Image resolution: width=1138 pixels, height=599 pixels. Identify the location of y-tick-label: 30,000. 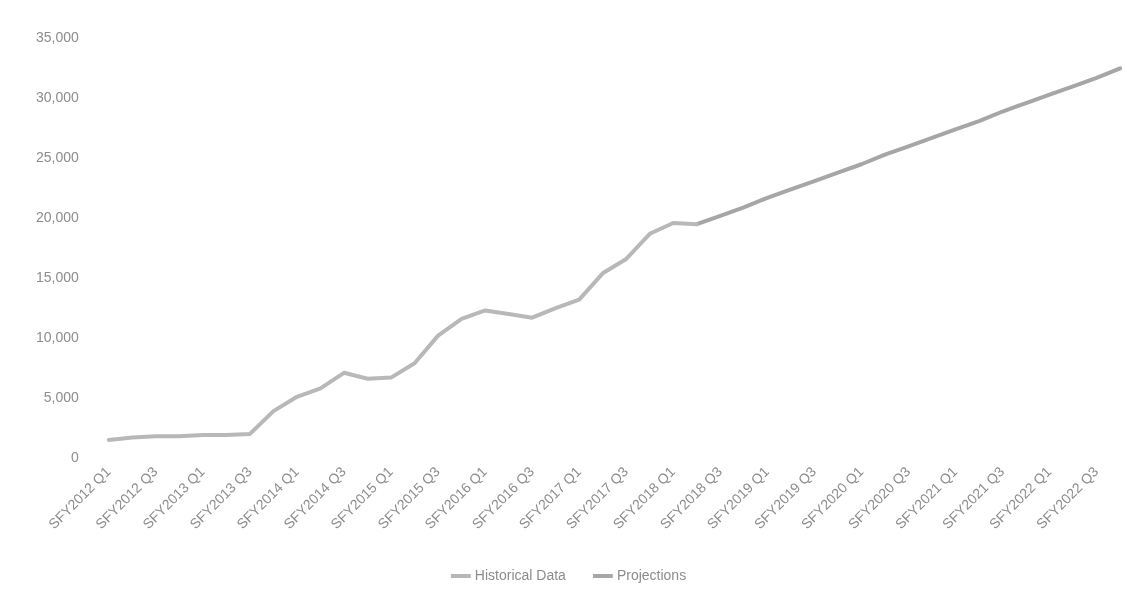
(57, 97).